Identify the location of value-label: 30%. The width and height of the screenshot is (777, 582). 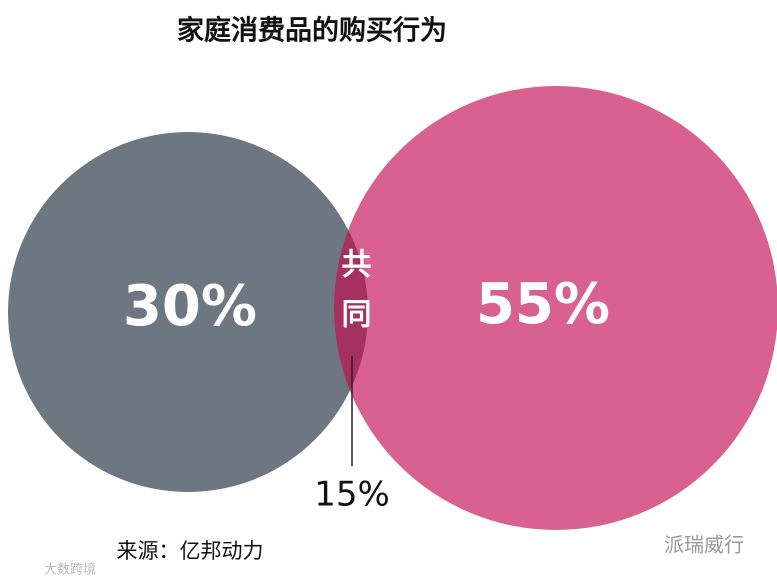
(190, 306).